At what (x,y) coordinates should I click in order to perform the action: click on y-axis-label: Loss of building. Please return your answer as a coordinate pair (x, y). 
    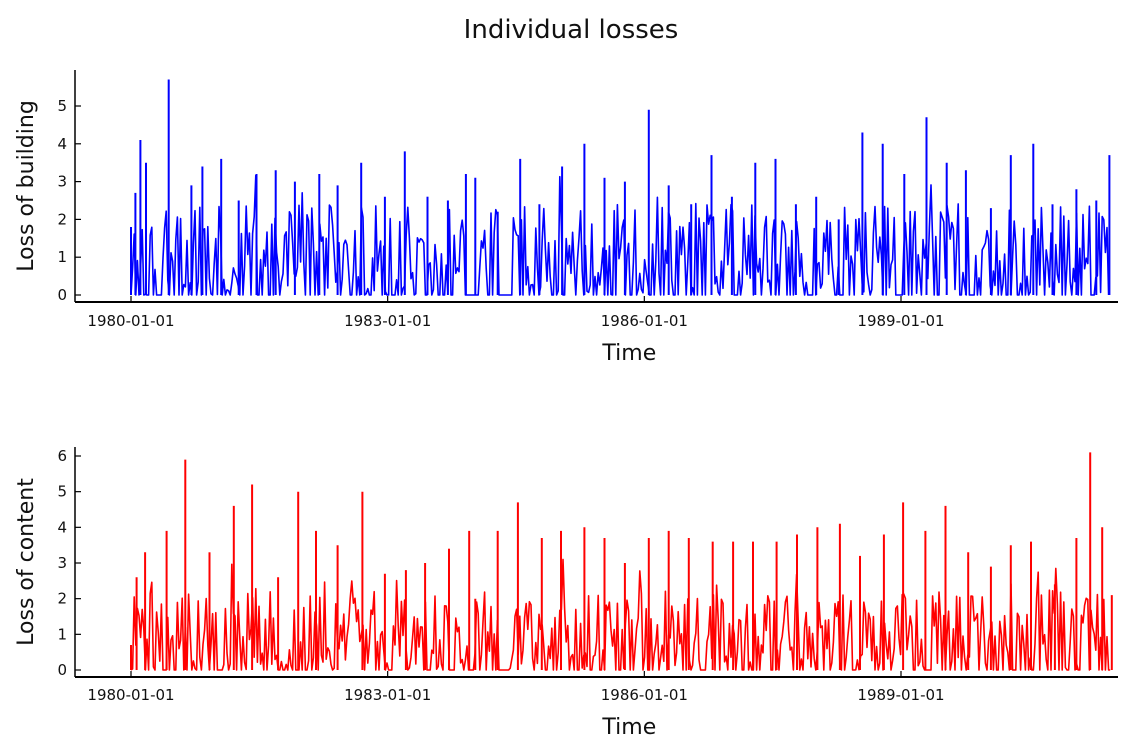
    Looking at the image, I should click on (26, 186).